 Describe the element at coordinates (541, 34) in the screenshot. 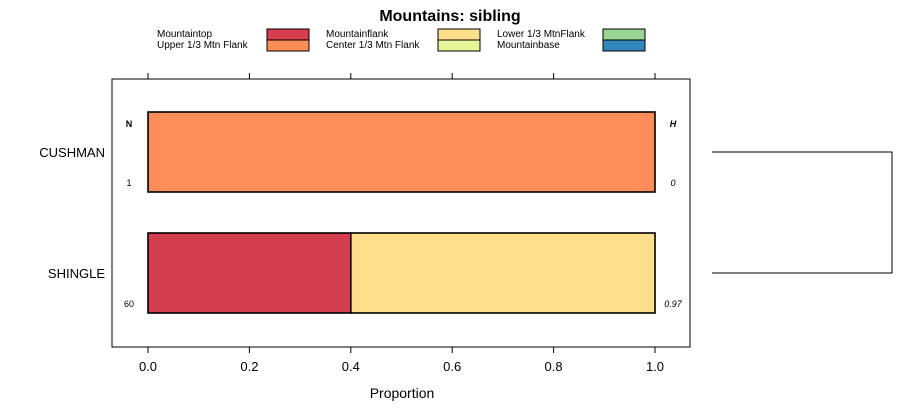

I see `legend-label: Lower 1/3 MtnFlank` at that location.